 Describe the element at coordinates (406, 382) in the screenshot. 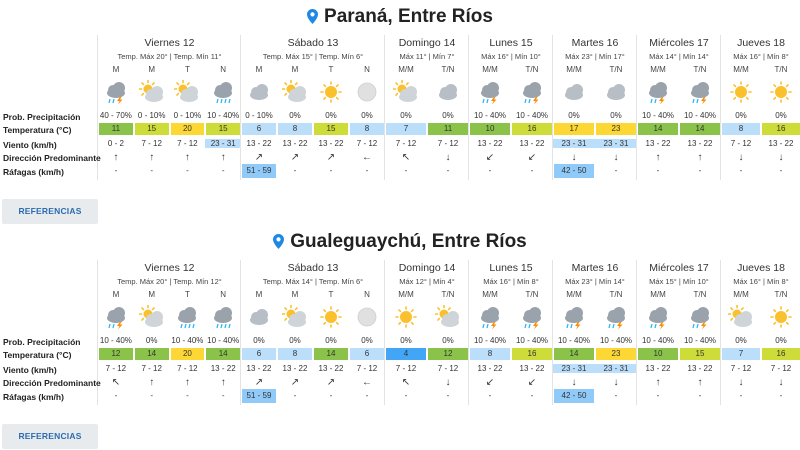

I see `wind-direction-arrow-icon: ↖` at that location.